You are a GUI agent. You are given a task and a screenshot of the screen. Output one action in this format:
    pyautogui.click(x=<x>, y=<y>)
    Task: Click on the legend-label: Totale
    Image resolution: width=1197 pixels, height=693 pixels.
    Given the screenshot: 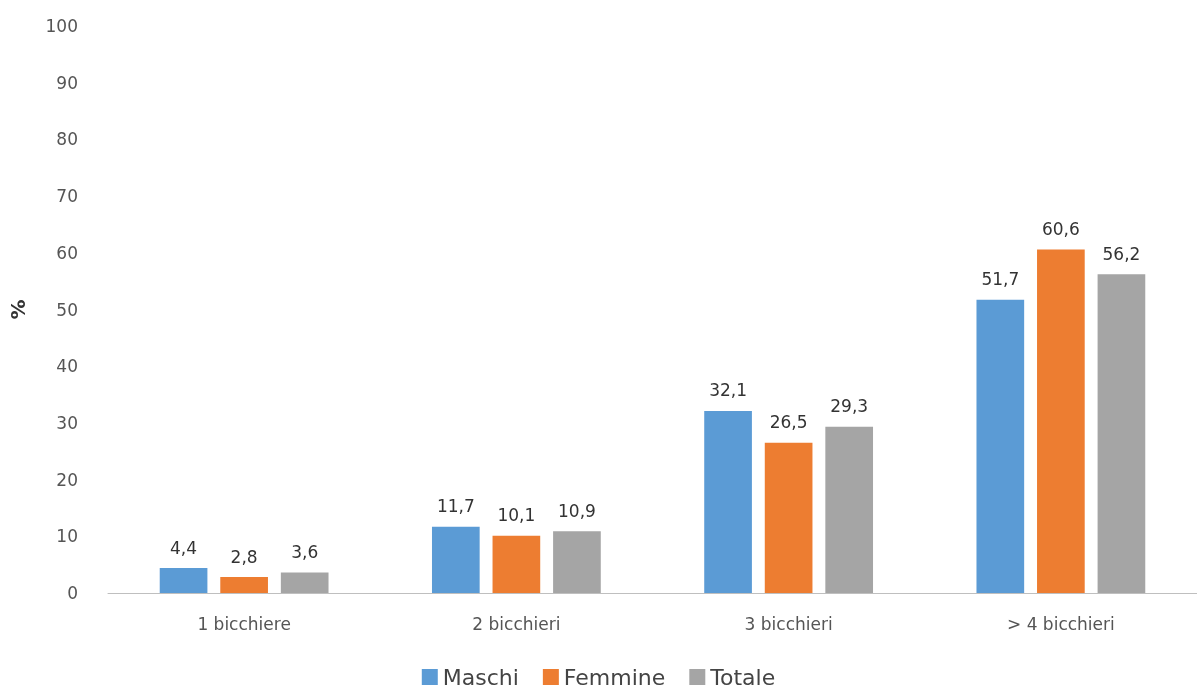 What is the action you would take?
    pyautogui.click(x=742, y=677)
    